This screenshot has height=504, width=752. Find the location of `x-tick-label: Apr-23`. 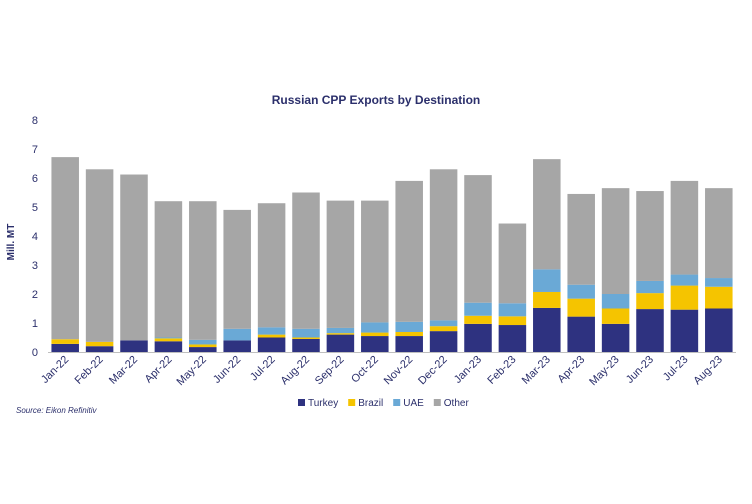

x-tick-label: Apr-23 is located at coordinates (571, 370).